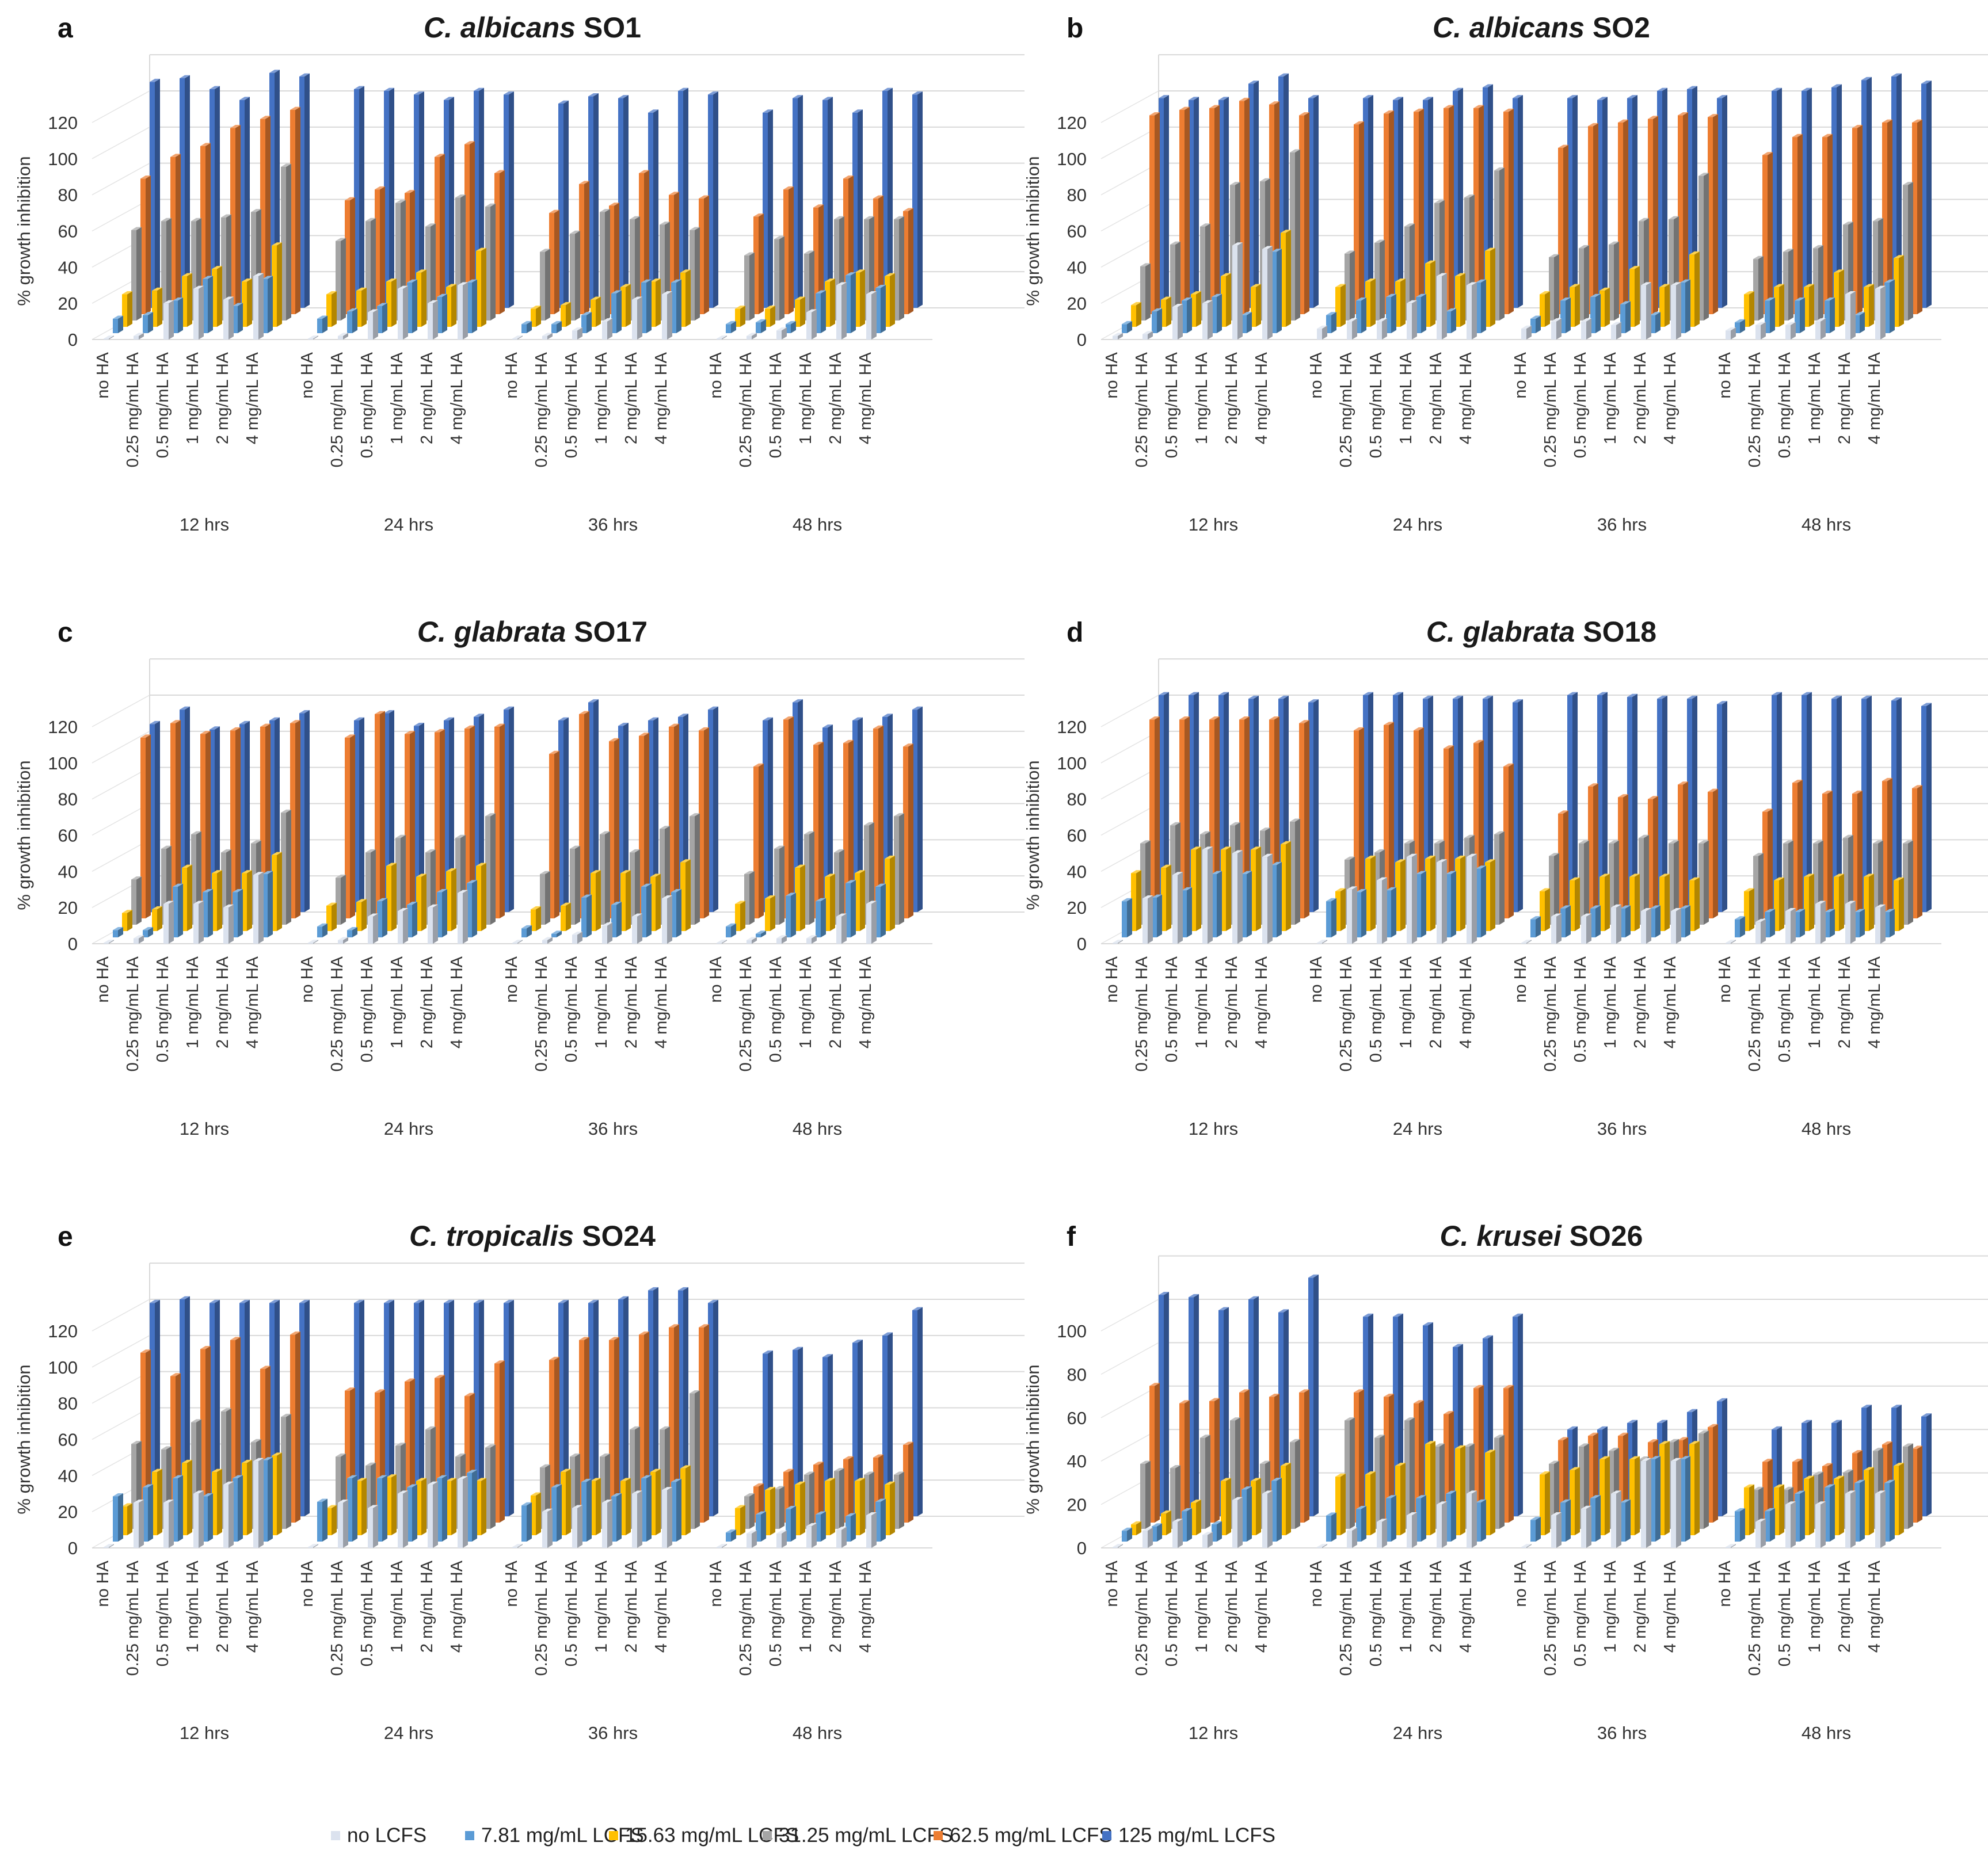  What do you see at coordinates (121, 216) in the screenshot?
I see `gridline-side` at bounding box center [121, 216].